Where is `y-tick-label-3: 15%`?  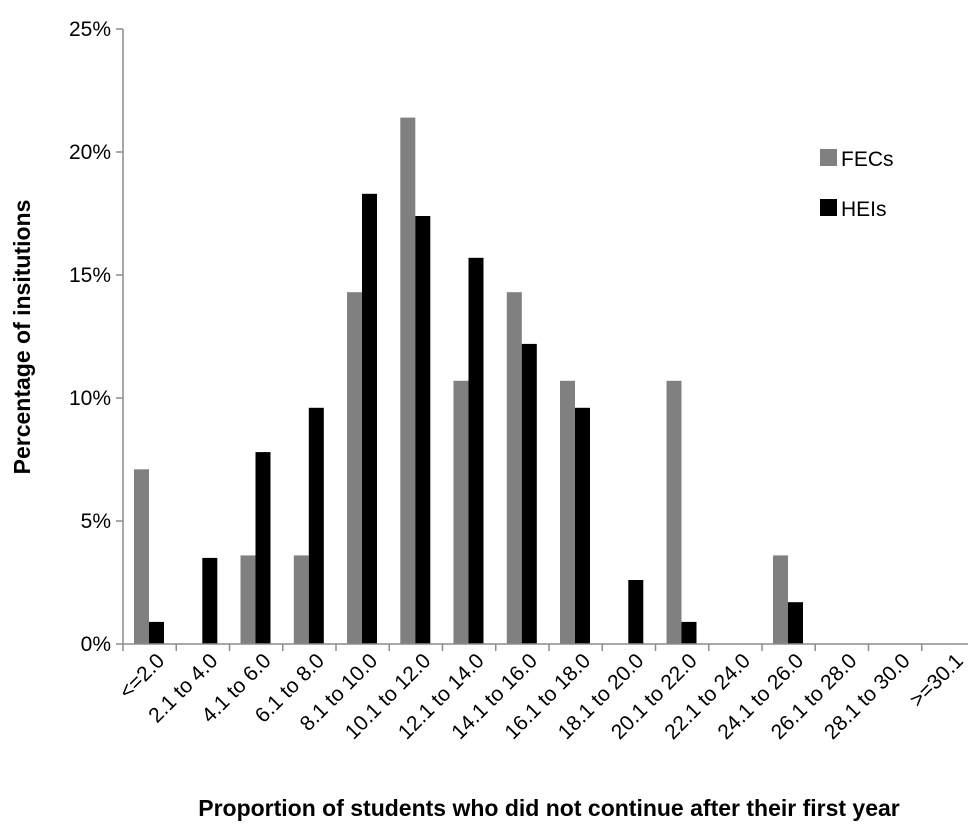 y-tick-label-3: 15% is located at coordinates (90, 275).